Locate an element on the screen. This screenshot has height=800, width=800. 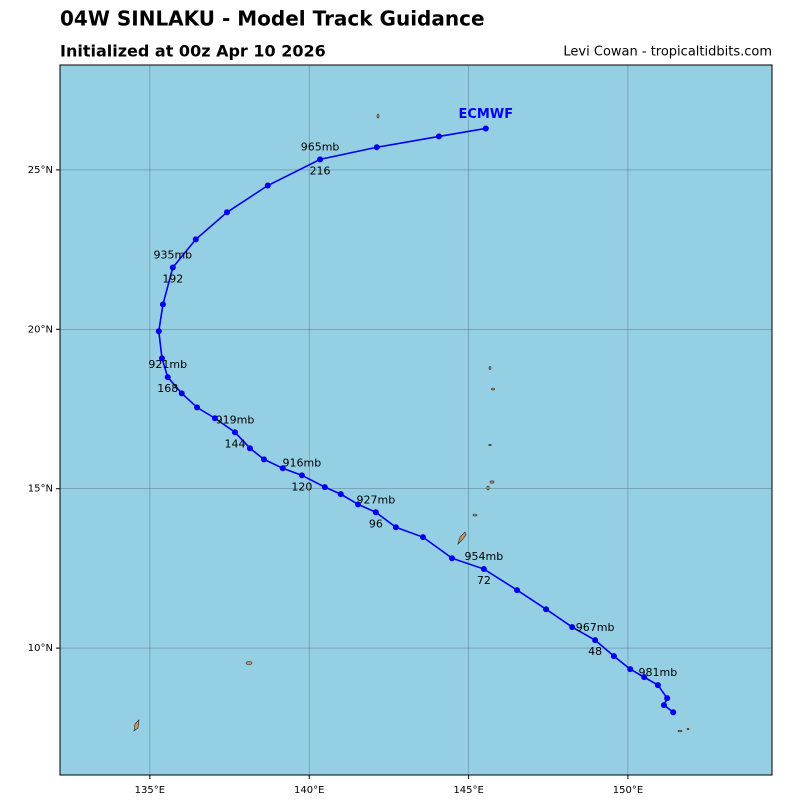
pressure-label: 954mb is located at coordinates (484, 556).